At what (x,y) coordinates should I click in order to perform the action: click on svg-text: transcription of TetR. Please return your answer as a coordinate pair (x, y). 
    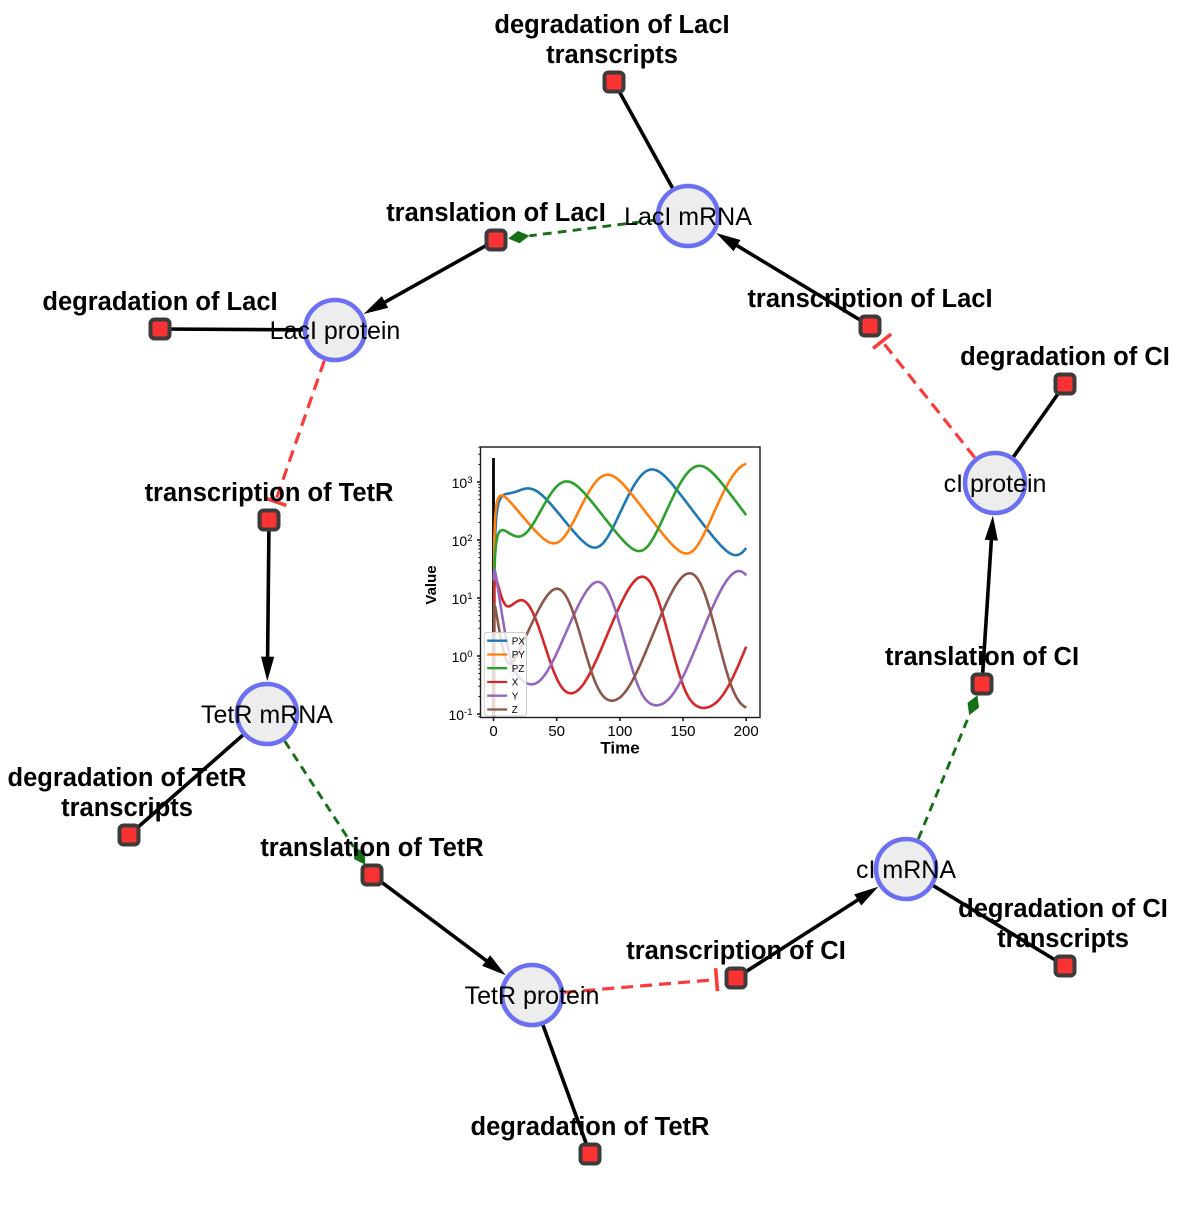
    Looking at the image, I should click on (269, 493).